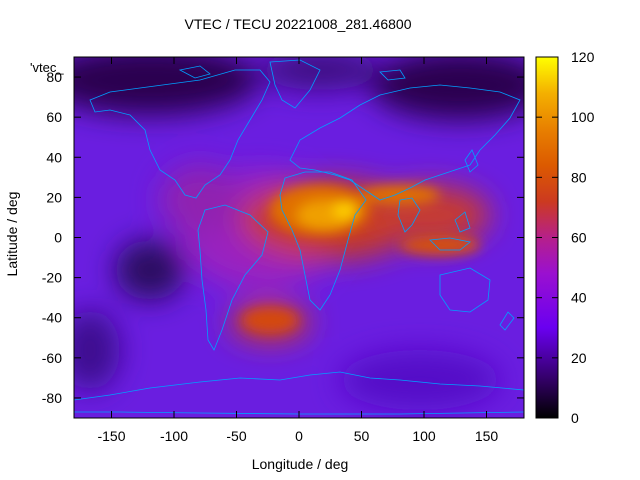 The height and width of the screenshot is (480, 640). What do you see at coordinates (583, 117) in the screenshot?
I see `colorbar-tick-label: 100` at bounding box center [583, 117].